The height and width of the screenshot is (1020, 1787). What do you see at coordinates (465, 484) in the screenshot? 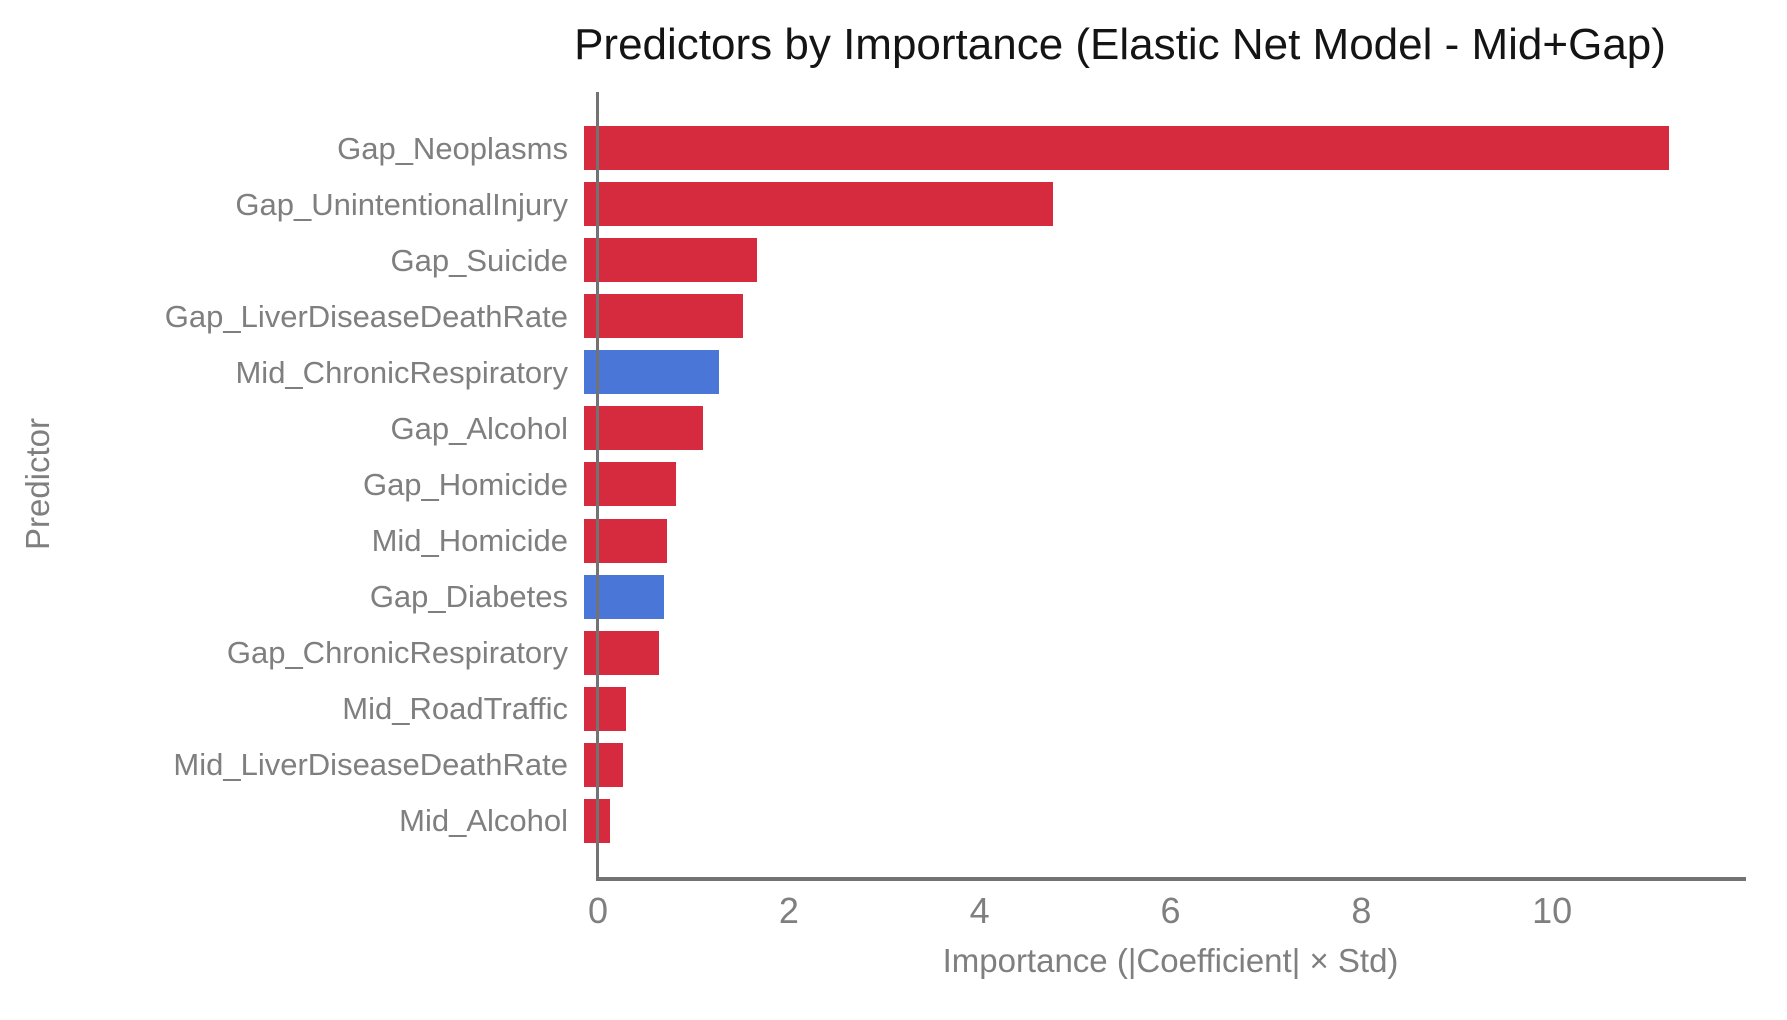
I see `category-label: Gap_Homicide` at bounding box center [465, 484].